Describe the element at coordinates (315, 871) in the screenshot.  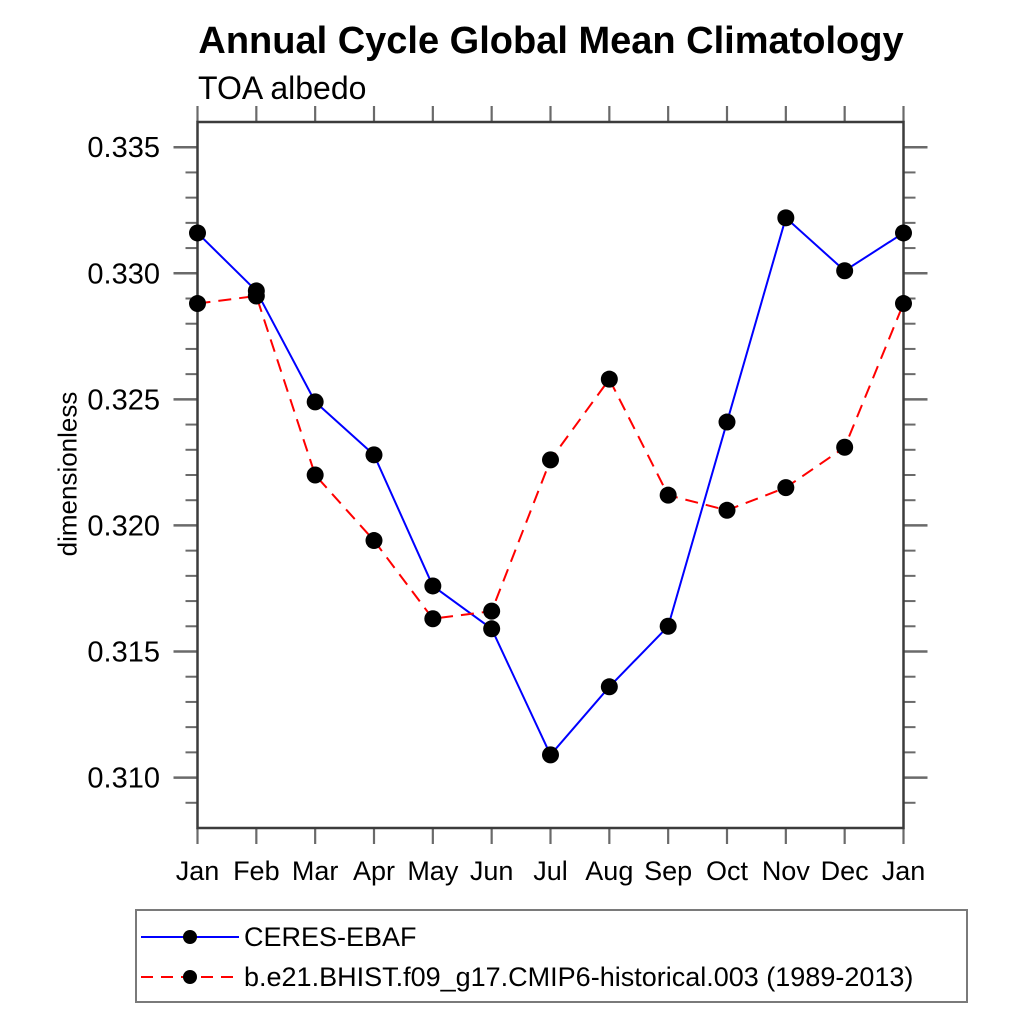
I see `x-axis-tick-label: Mar` at that location.